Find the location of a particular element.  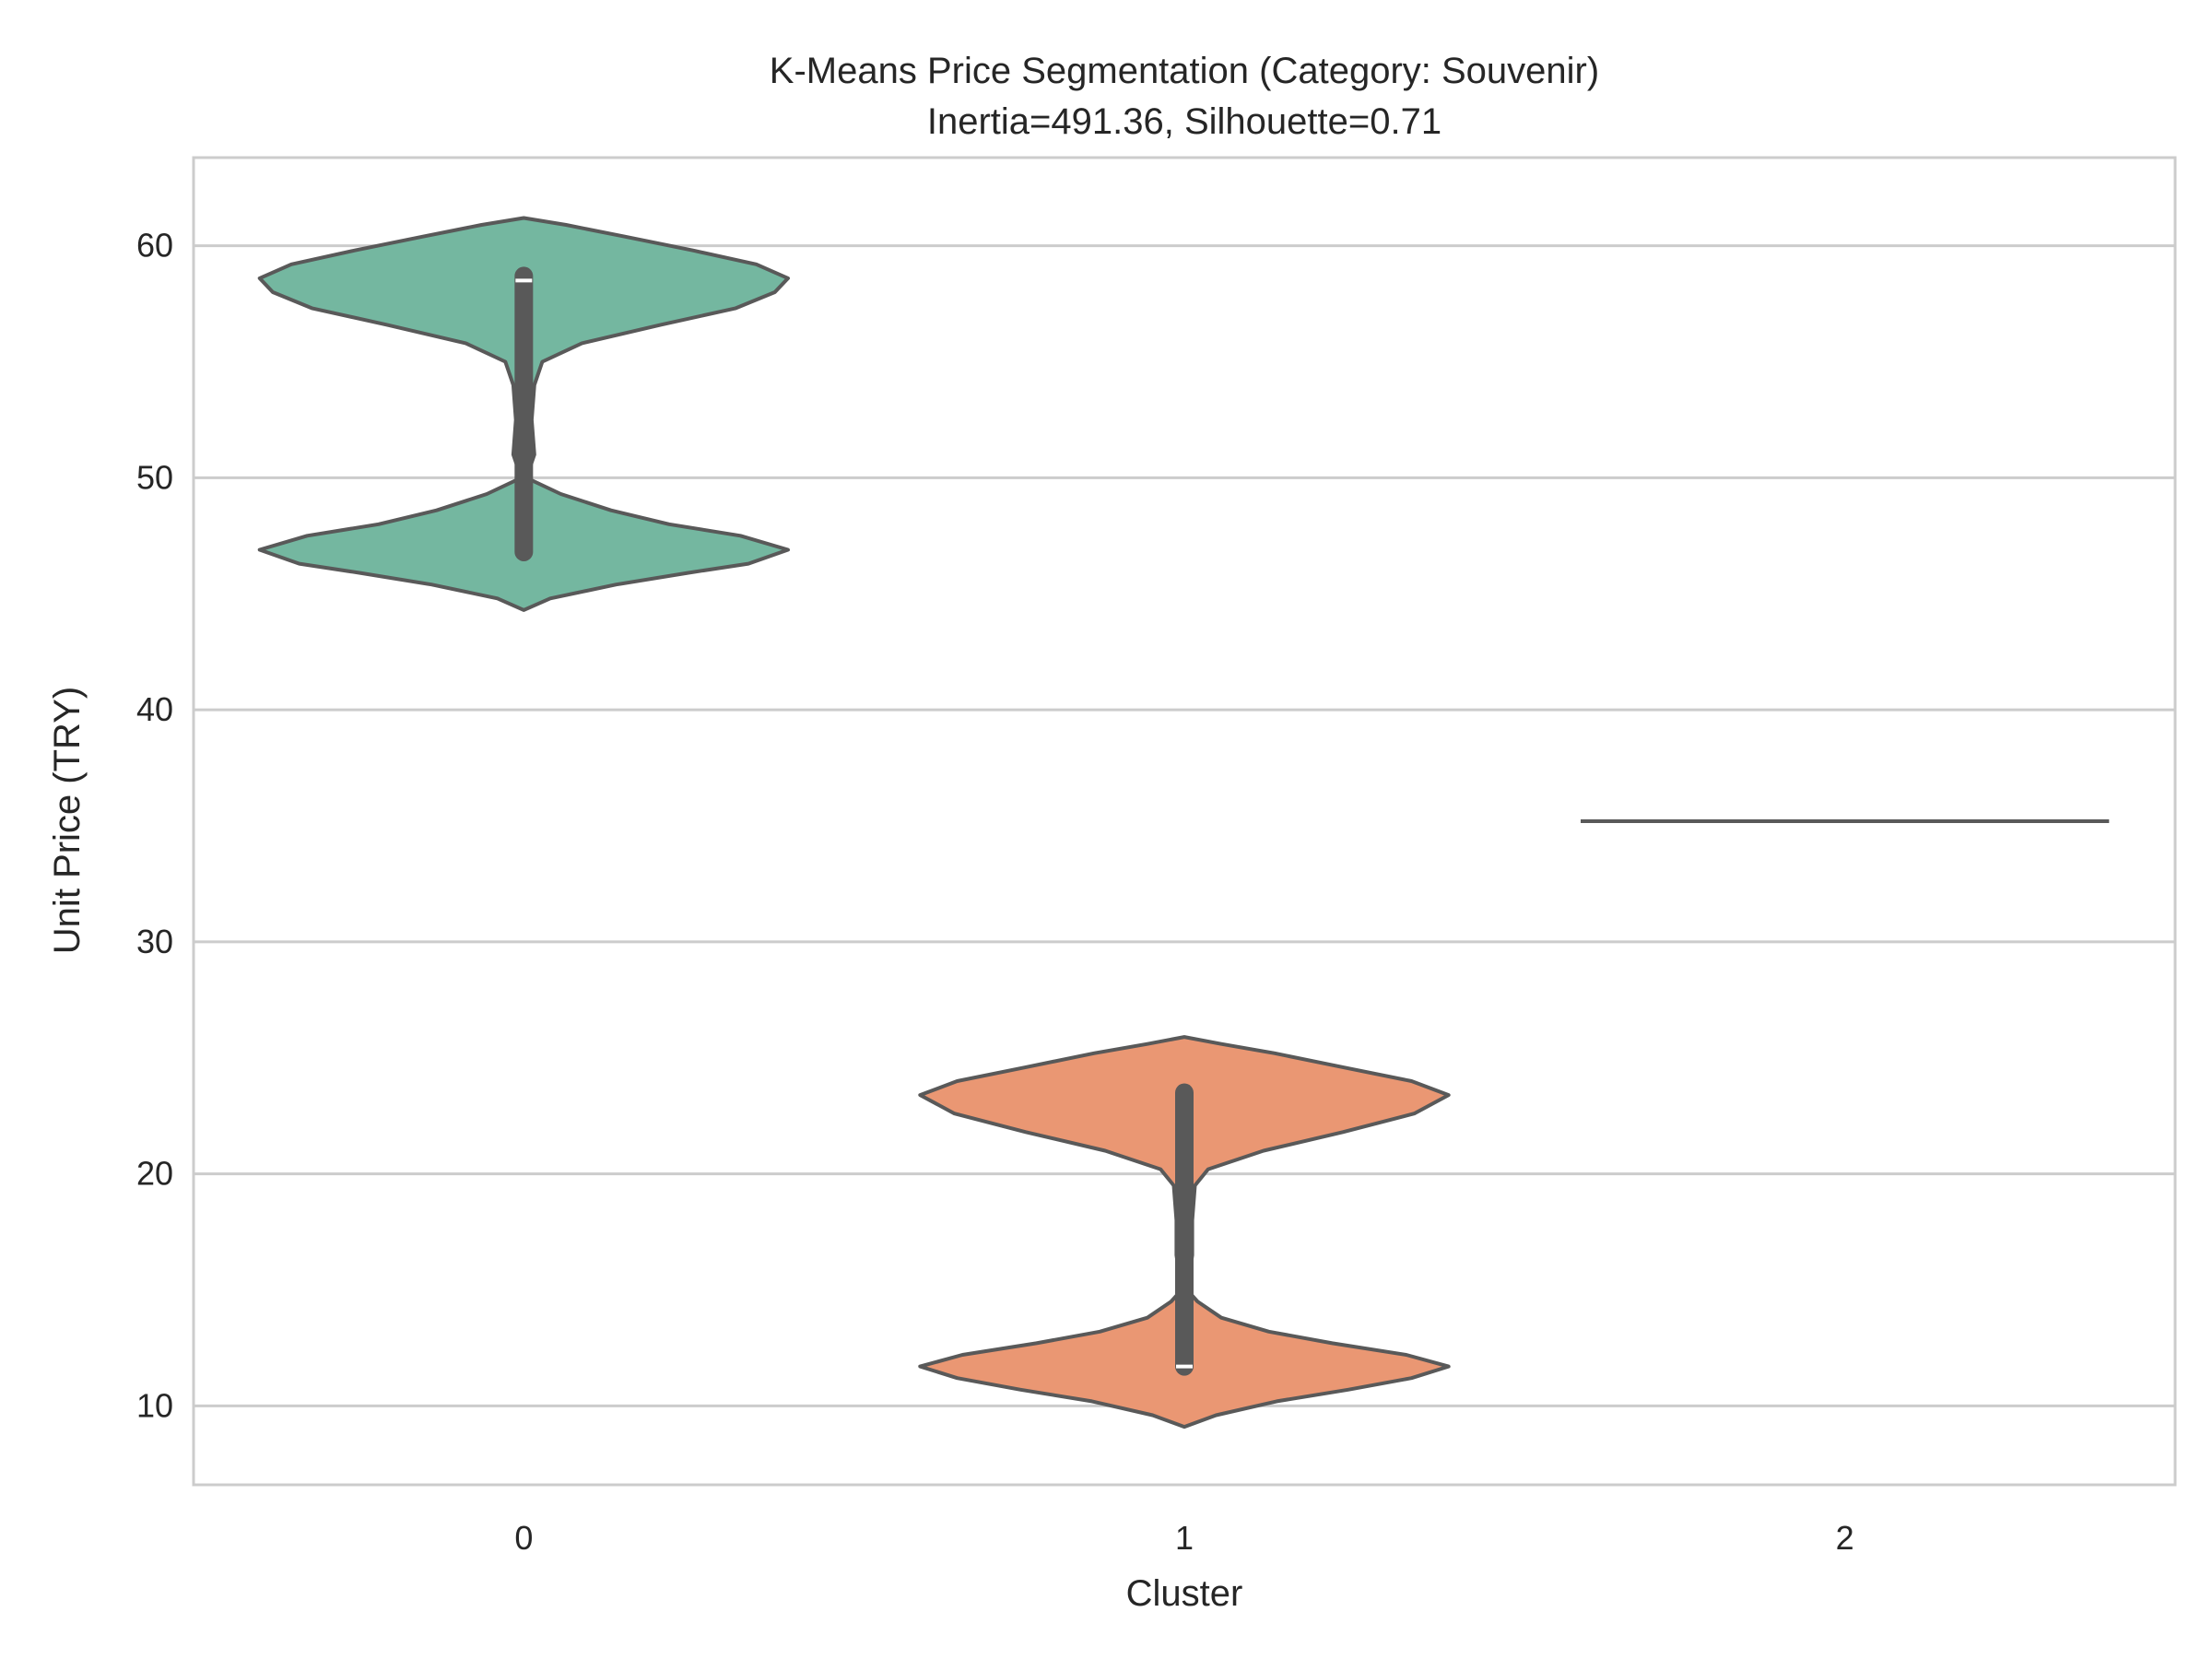

x-tick-label: 1 is located at coordinates (1184, 1538).